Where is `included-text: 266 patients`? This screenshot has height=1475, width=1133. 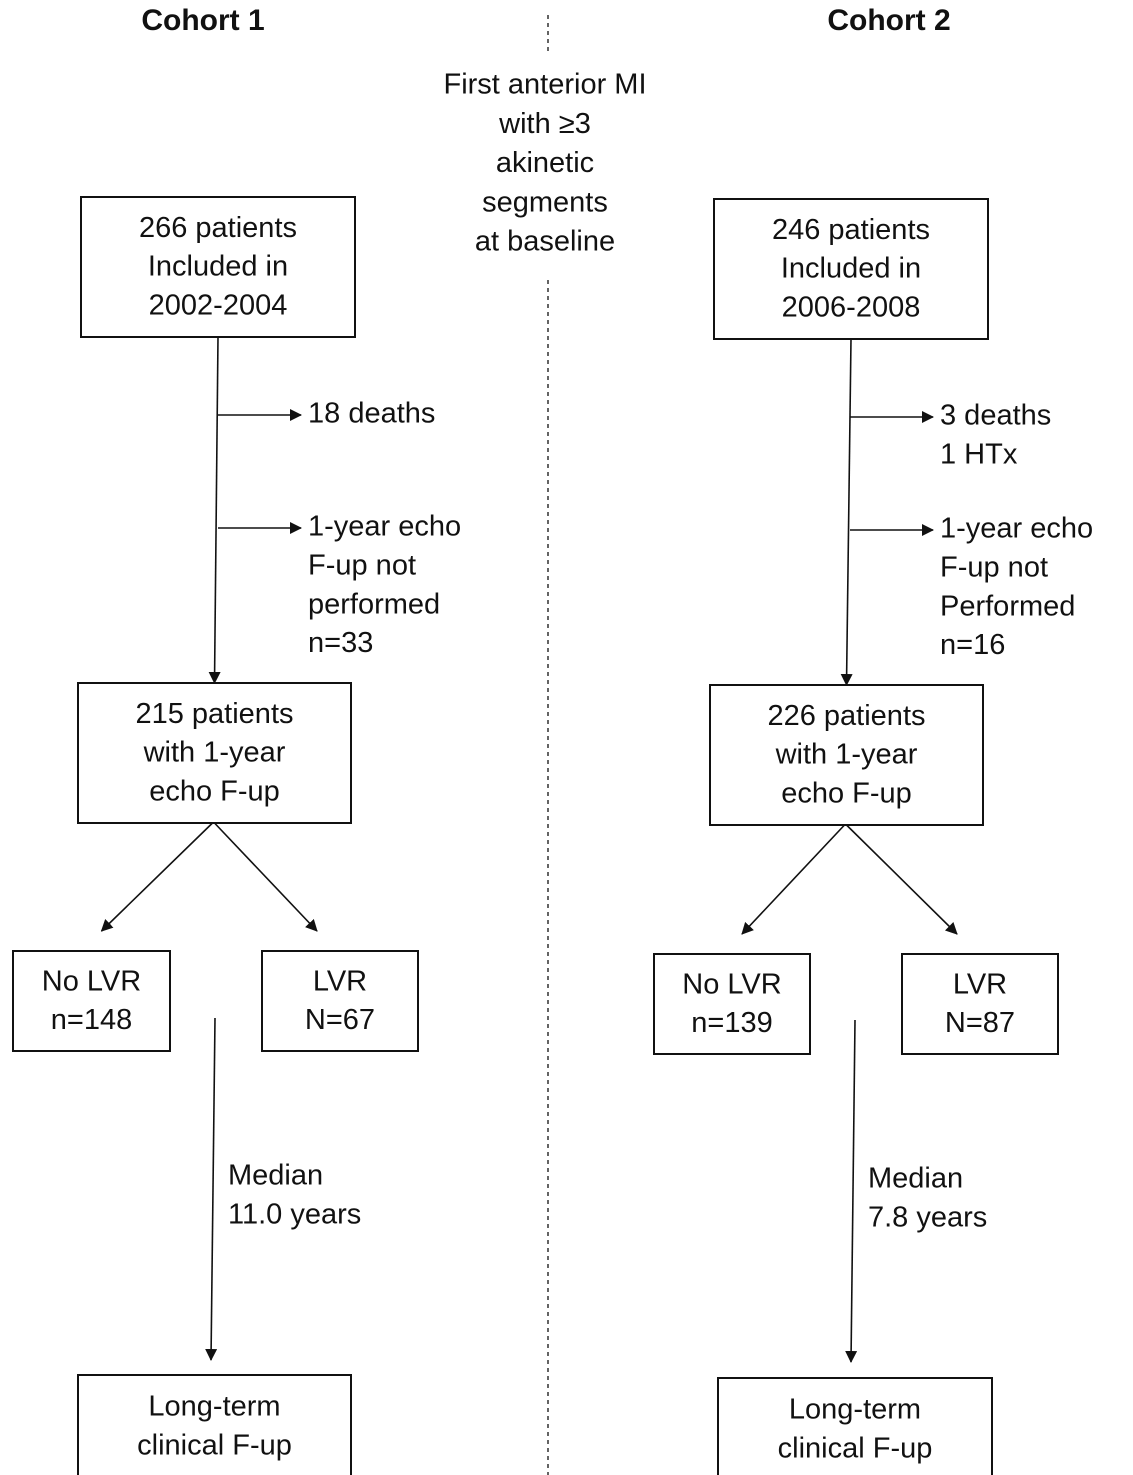 included-text: 266 patients is located at coordinates (218, 228).